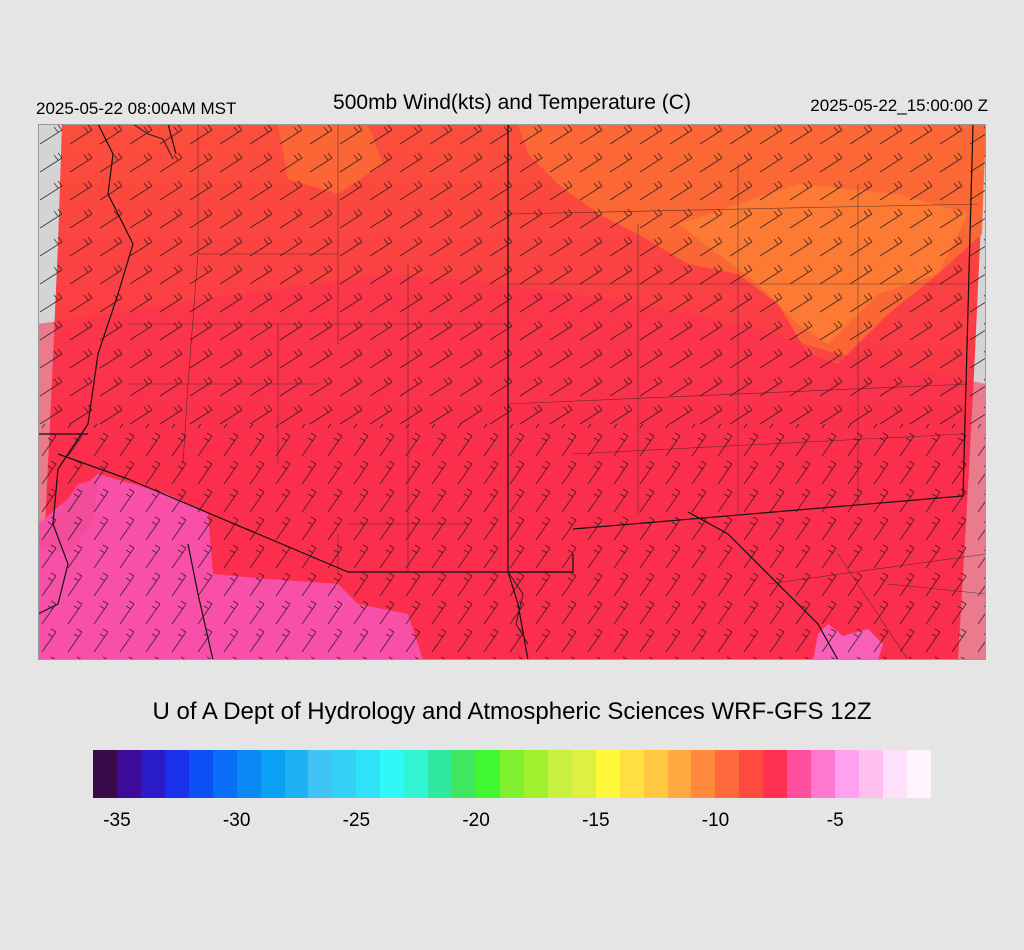 The image size is (1024, 950). Describe the element at coordinates (117, 820) in the screenshot. I see `colorbar-tick-label: -35` at that location.